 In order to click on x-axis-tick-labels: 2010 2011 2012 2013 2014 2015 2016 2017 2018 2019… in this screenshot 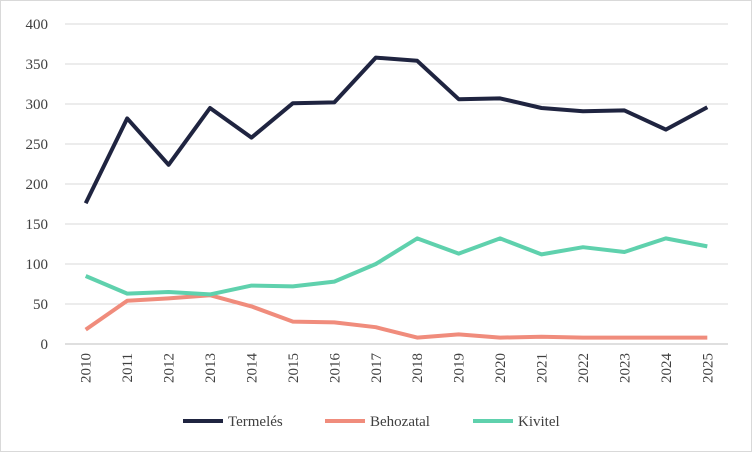, I will do `click(398, 368)`.